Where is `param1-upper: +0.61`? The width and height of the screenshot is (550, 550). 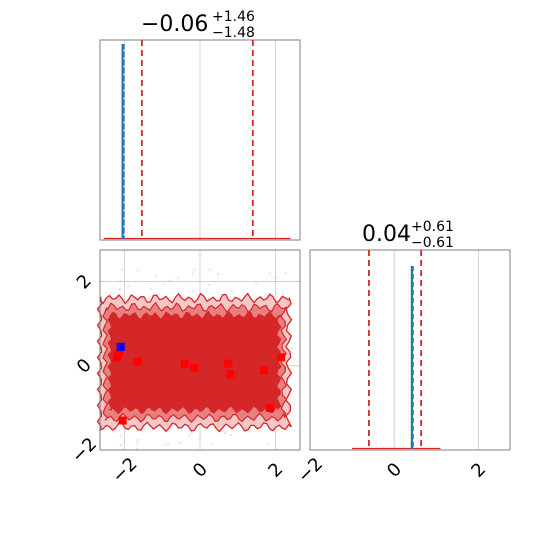 param1-upper: +0.61 is located at coordinates (432, 227).